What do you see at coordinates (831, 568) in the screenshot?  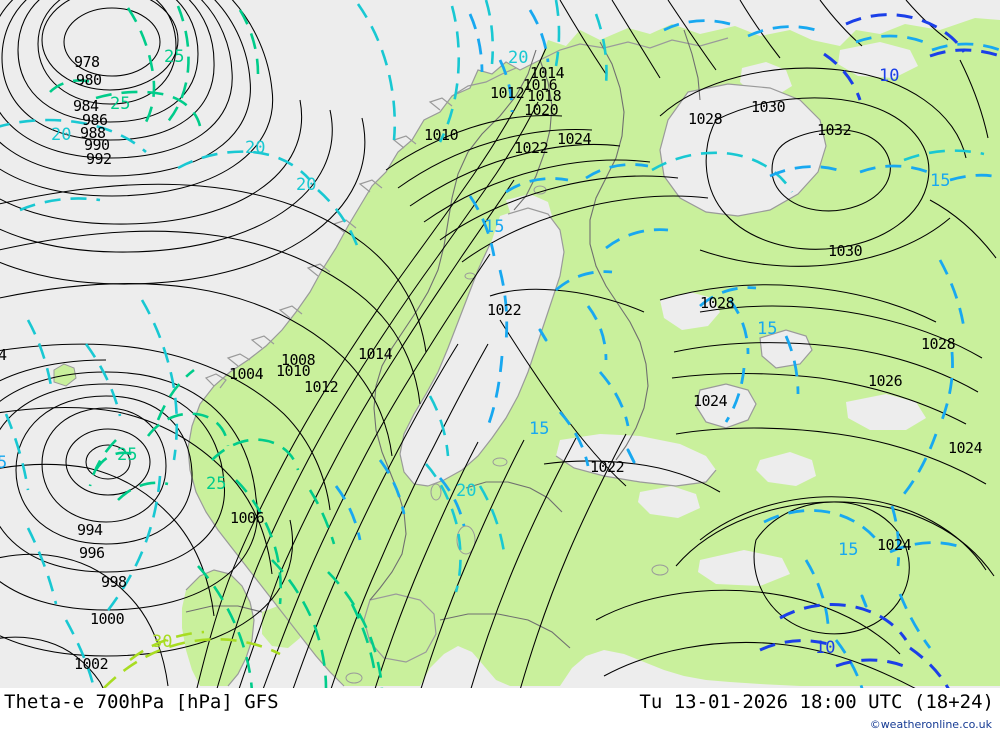 I see `isobar-low-se` at bounding box center [831, 568].